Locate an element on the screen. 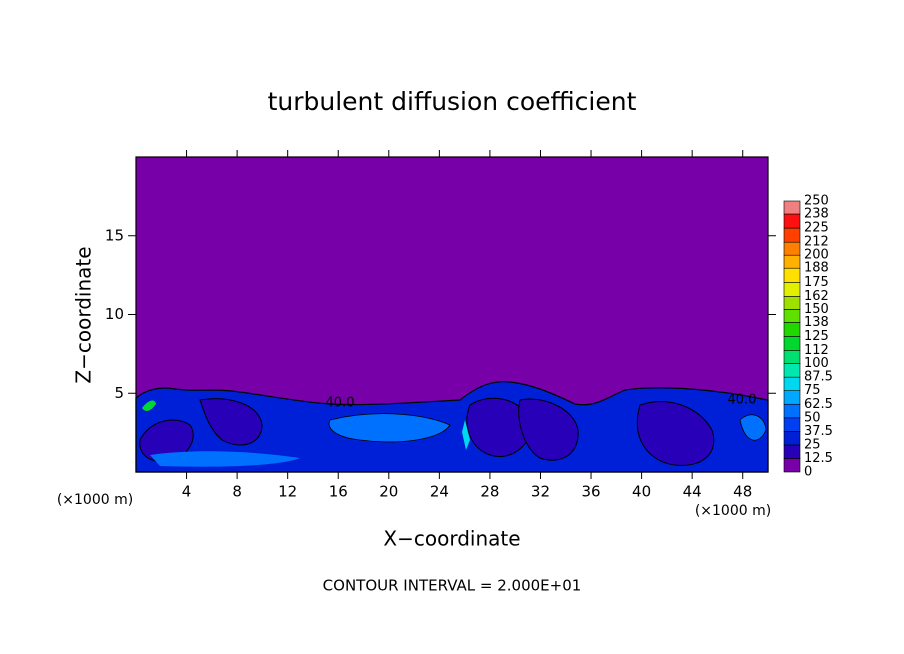  colorbar-label: 37.5 is located at coordinates (818, 431).